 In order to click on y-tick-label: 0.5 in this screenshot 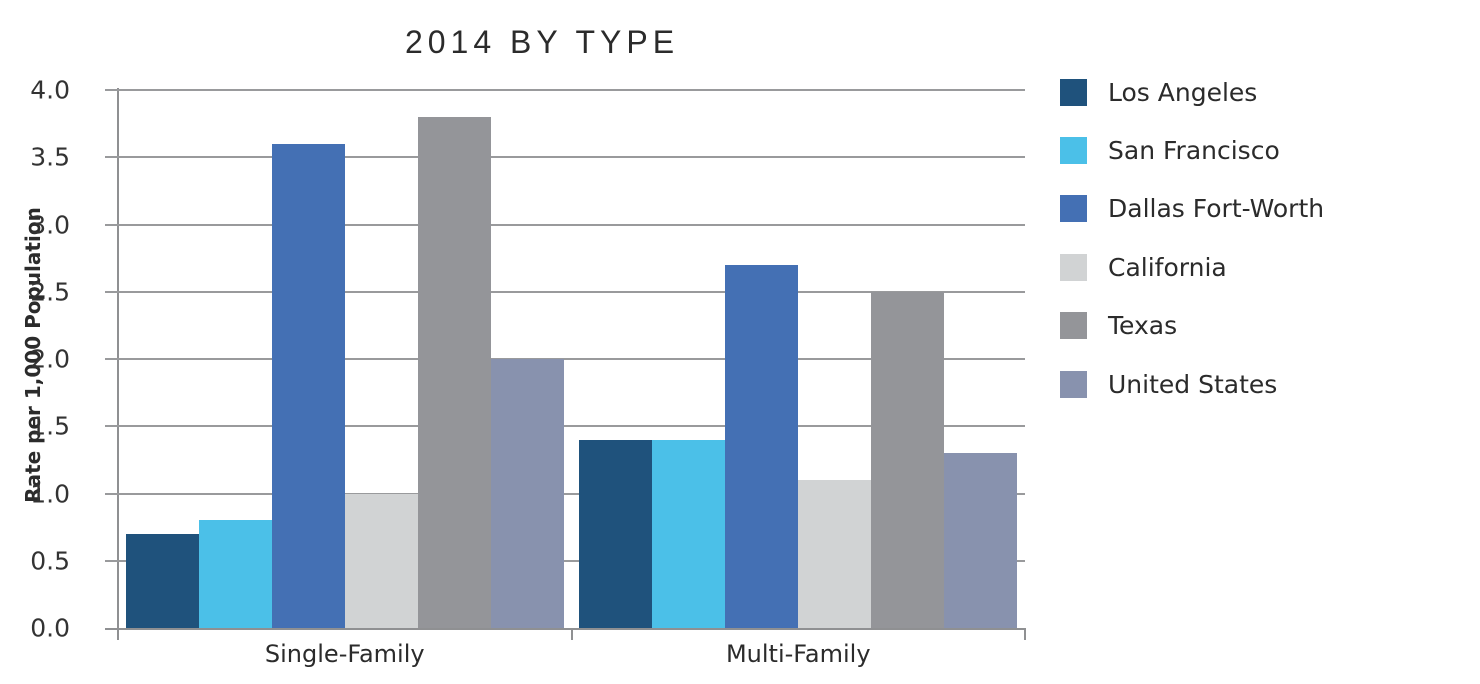, I will do `click(50, 561)`.